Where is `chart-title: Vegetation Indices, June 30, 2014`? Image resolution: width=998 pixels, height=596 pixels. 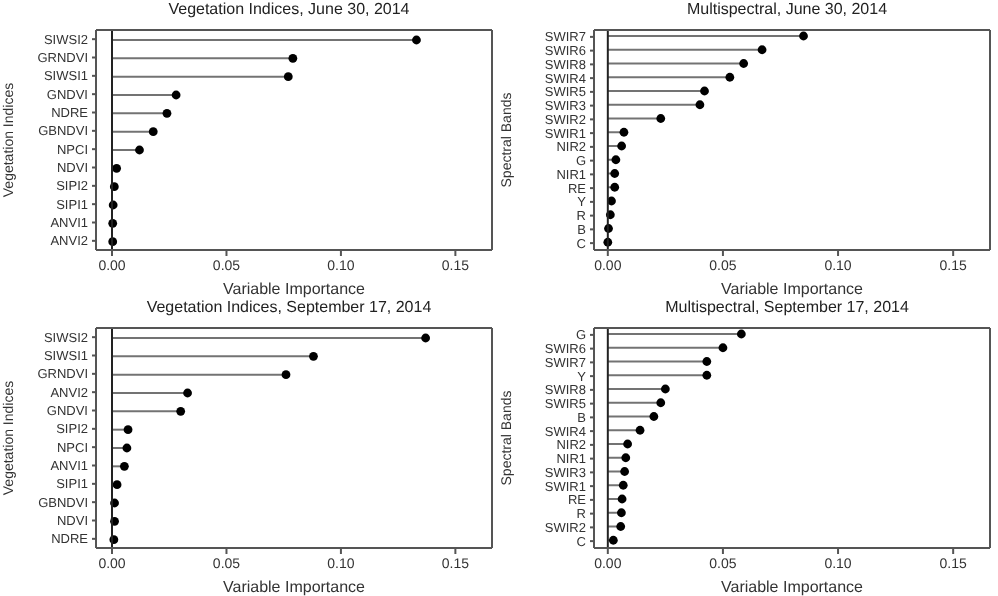
chart-title: Vegetation Indices, June 30, 2014 is located at coordinates (289, 11).